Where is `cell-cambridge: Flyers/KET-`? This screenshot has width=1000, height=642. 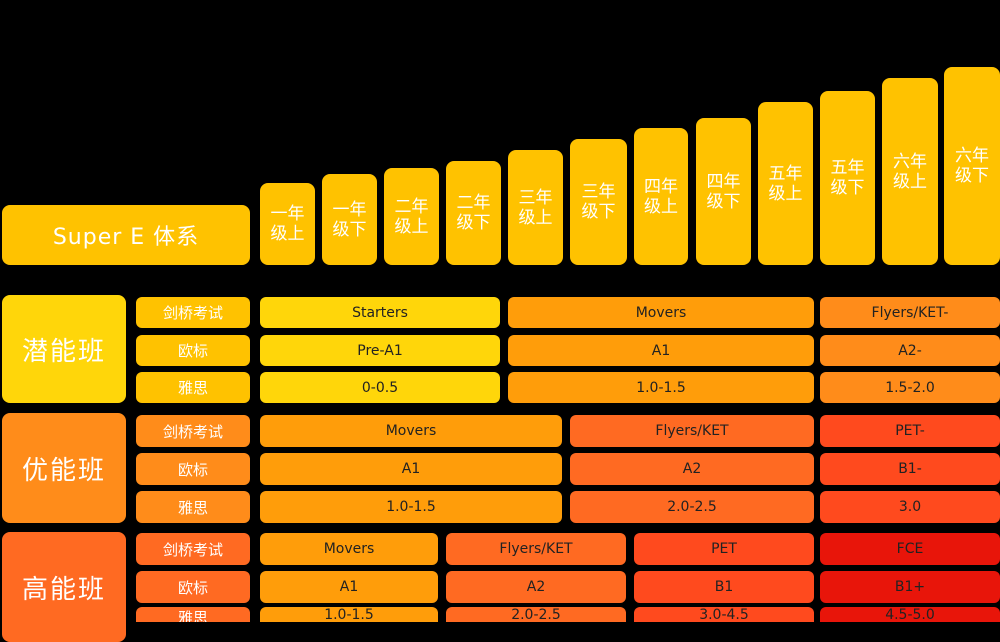
cell-cambridge: Flyers/KET- is located at coordinates (910, 312).